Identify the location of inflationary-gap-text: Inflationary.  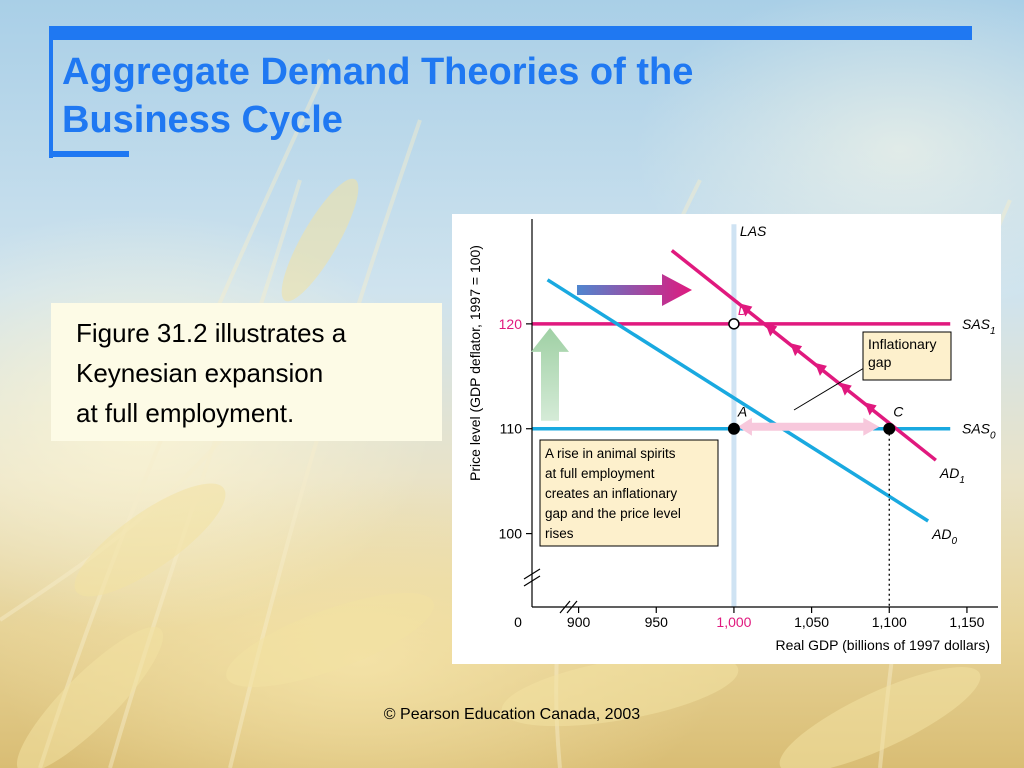
(902, 344).